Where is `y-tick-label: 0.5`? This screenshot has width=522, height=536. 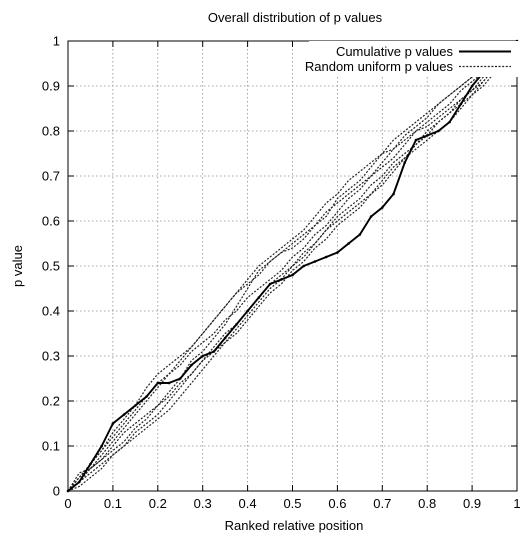 y-tick-label: 0.5 is located at coordinates (51, 266).